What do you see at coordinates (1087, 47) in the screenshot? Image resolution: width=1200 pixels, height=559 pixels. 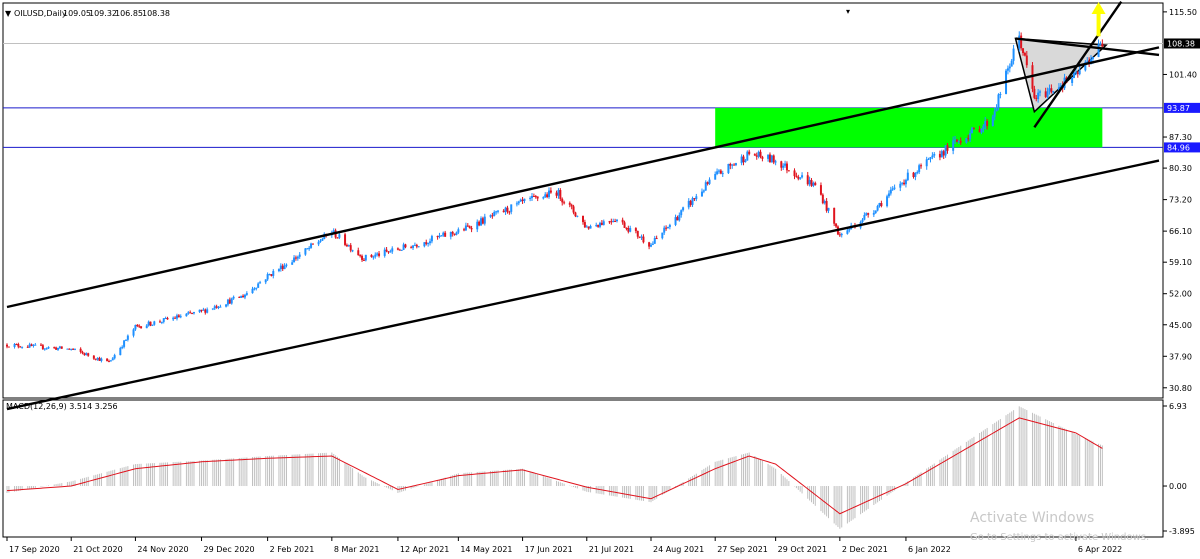 I see `trendline` at bounding box center [1087, 47].